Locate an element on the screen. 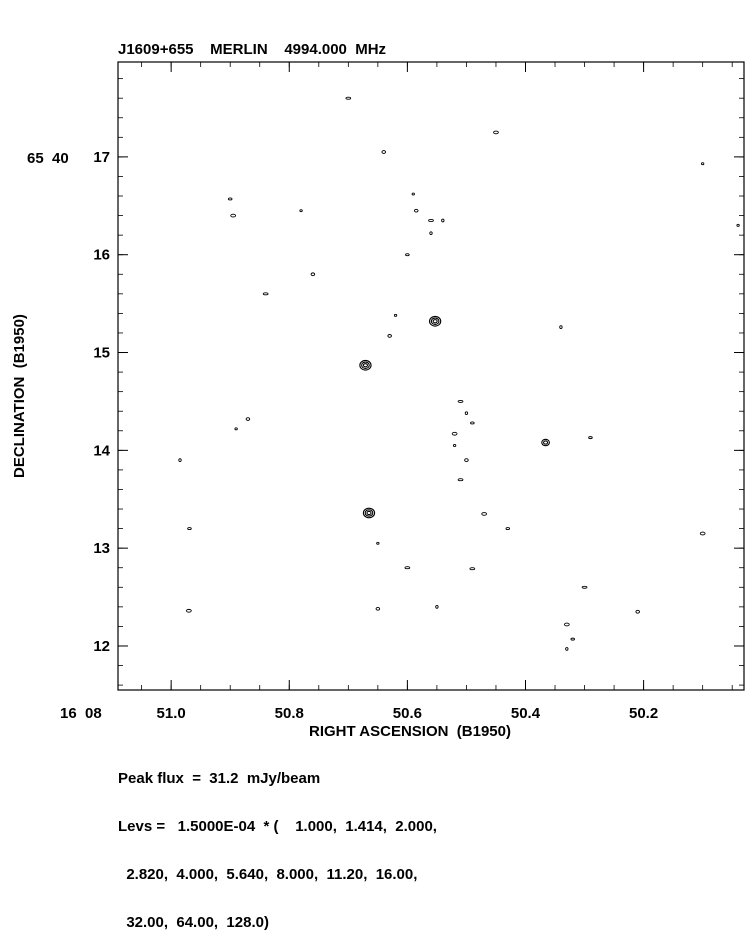 The image size is (751, 947). x-axis-prefix: 16 08 is located at coordinates (81, 713).